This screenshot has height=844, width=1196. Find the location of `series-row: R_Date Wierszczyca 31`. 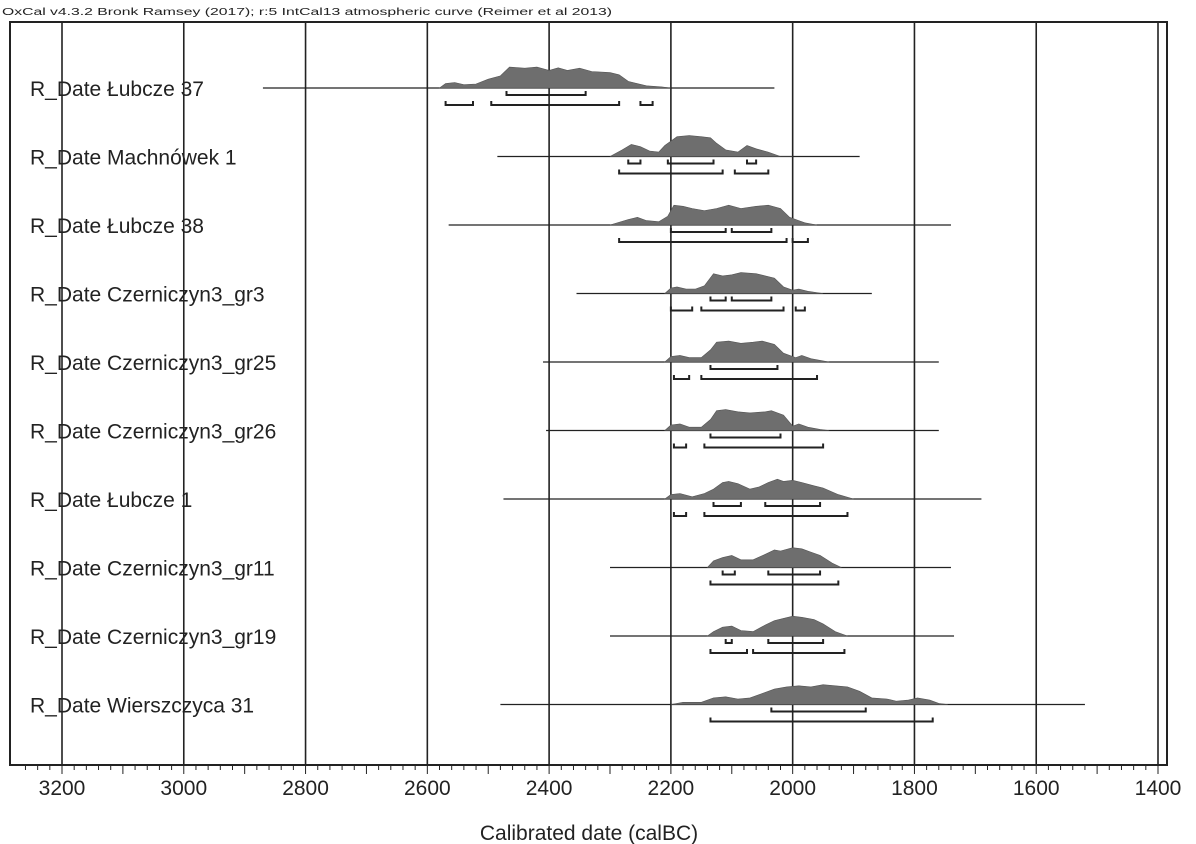

series-row: R_Date Wierszczyca 31 is located at coordinates (557, 703).